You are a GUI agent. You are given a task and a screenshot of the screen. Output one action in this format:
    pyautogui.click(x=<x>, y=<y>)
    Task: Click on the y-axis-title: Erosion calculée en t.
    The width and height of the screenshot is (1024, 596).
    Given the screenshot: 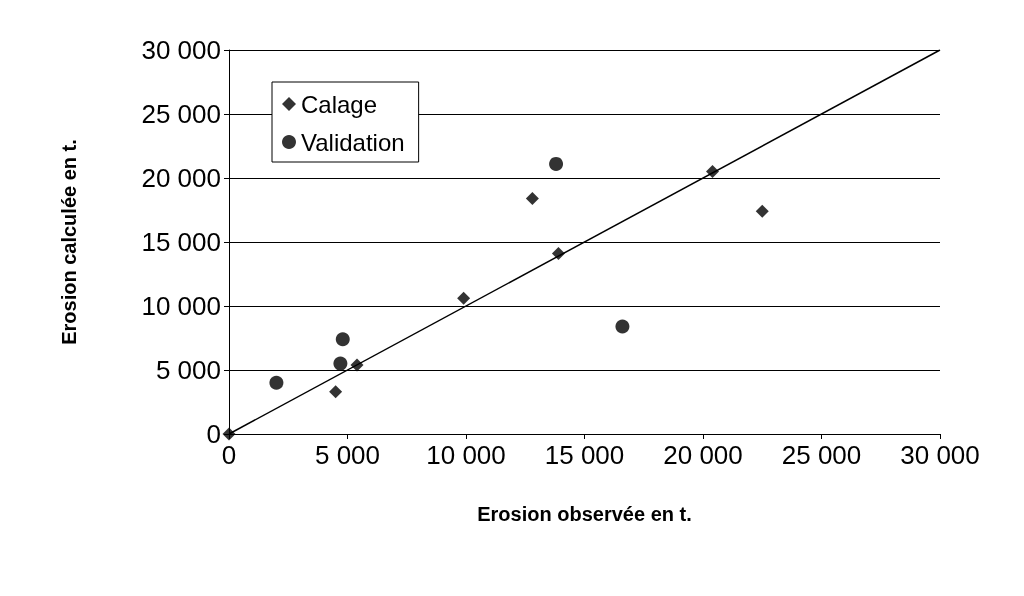 What is the action you would take?
    pyautogui.click(x=69, y=242)
    